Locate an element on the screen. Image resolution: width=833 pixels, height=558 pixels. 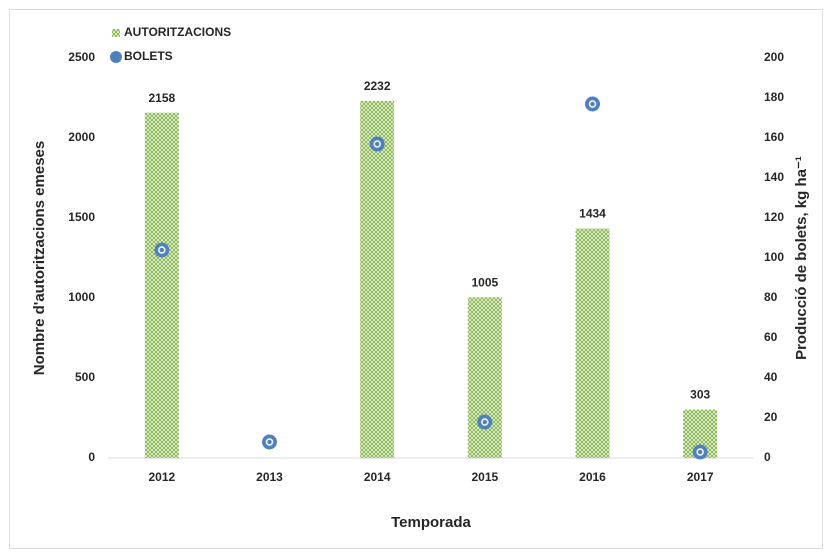
y2-tick-label: 60 is located at coordinates (771, 337).